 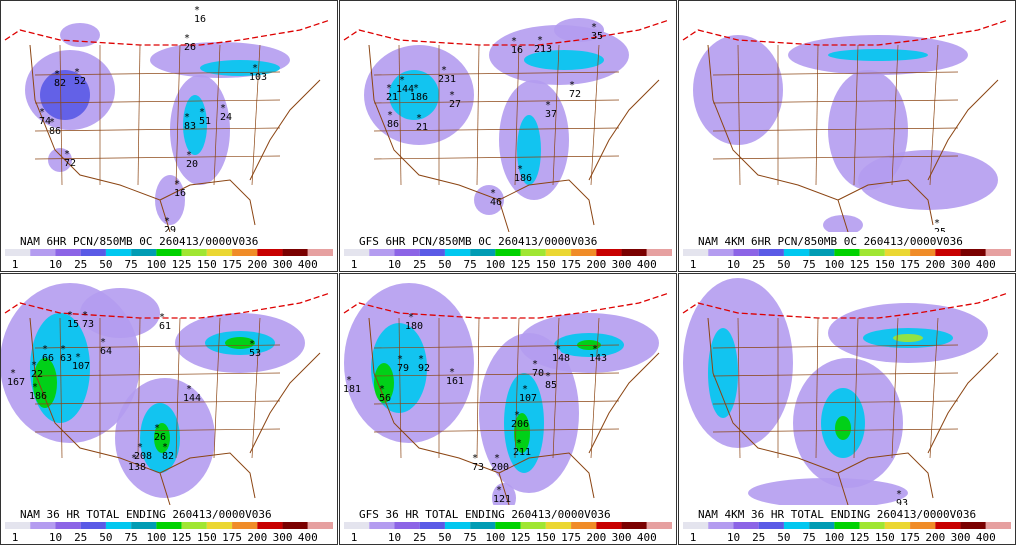 What do you see at coordinates (60, 83) in the screenshot?
I see `point-value: 82` at bounding box center [60, 83].